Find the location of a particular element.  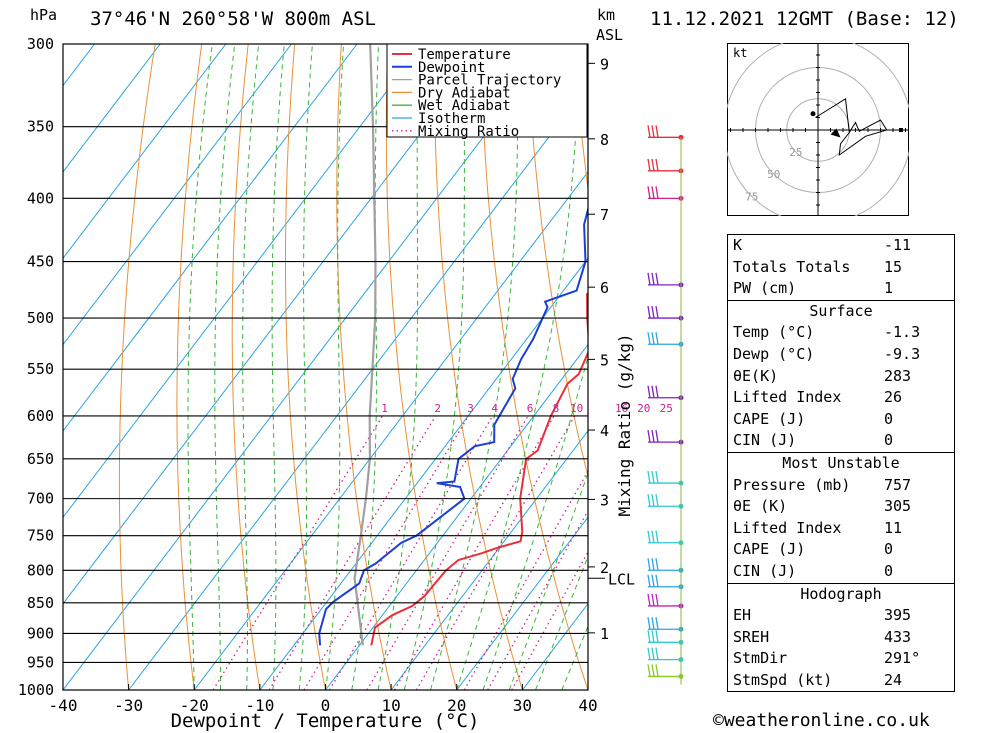

surface-li-row: Lifted Index 26 is located at coordinates (841, 398).